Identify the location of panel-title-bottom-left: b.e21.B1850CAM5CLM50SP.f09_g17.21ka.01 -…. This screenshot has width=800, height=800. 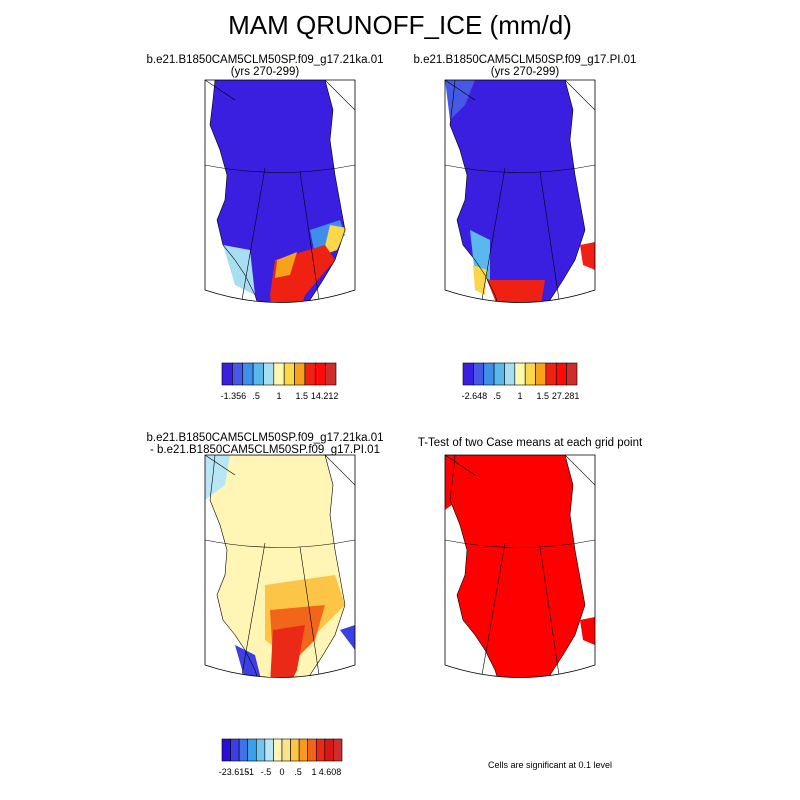
(265, 444).